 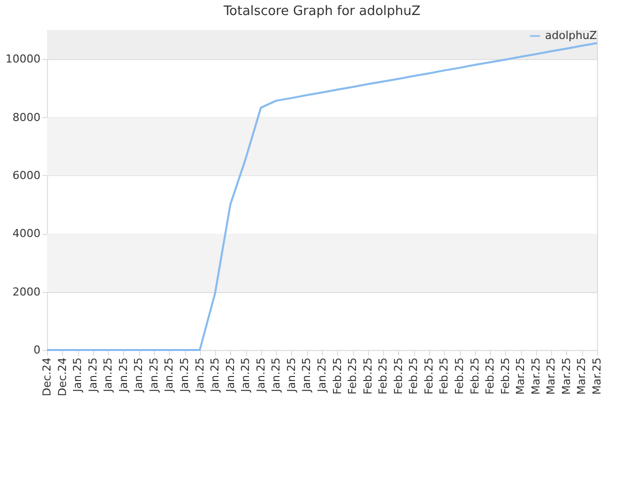 I want to click on y-tick-label: 6000, so click(x=26, y=175).